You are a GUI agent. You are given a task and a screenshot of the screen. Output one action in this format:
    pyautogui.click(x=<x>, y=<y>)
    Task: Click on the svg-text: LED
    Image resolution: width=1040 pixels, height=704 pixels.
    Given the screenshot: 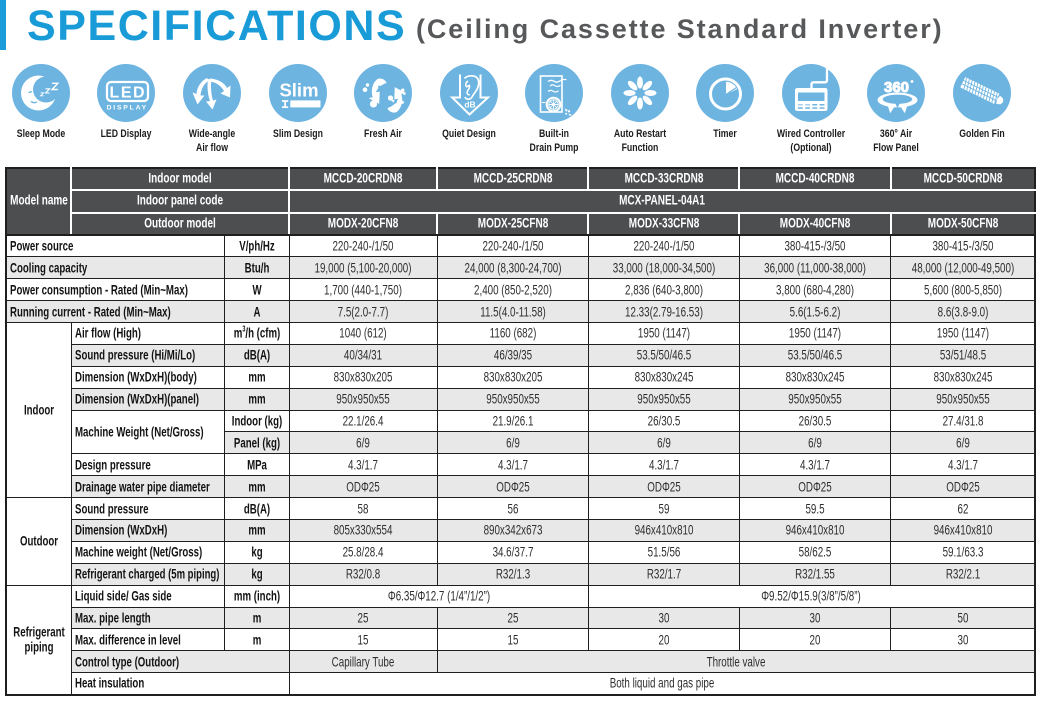 What is the action you would take?
    pyautogui.click(x=128, y=93)
    